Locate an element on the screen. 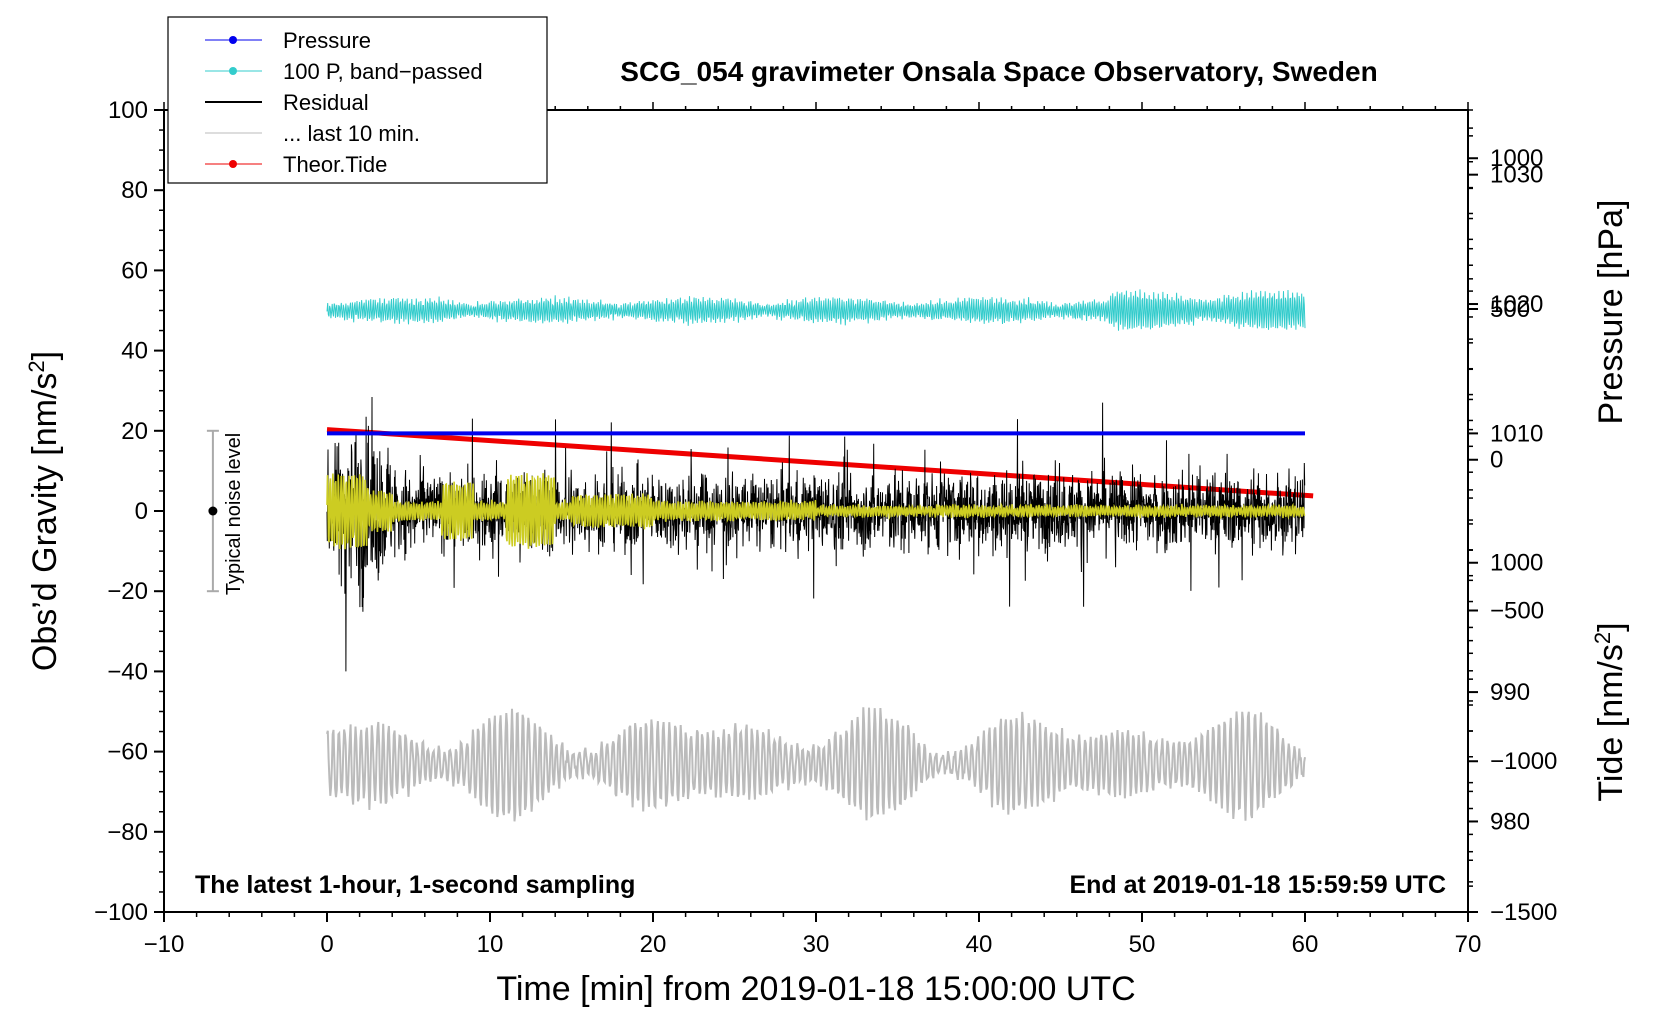 The image size is (1660, 1020). y-axis-title-gravity-end: ] is located at coordinates (45, 355).